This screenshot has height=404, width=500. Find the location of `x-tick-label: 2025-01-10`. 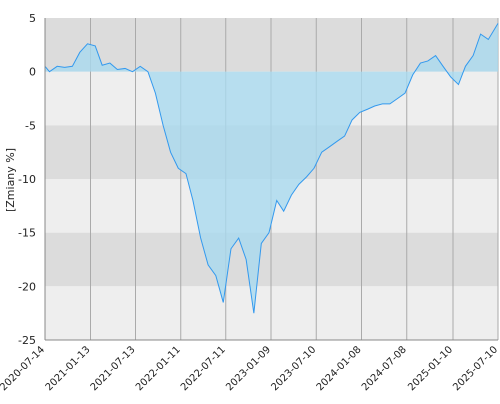

x-tick-label: 2025-01-10 is located at coordinates (430, 368).